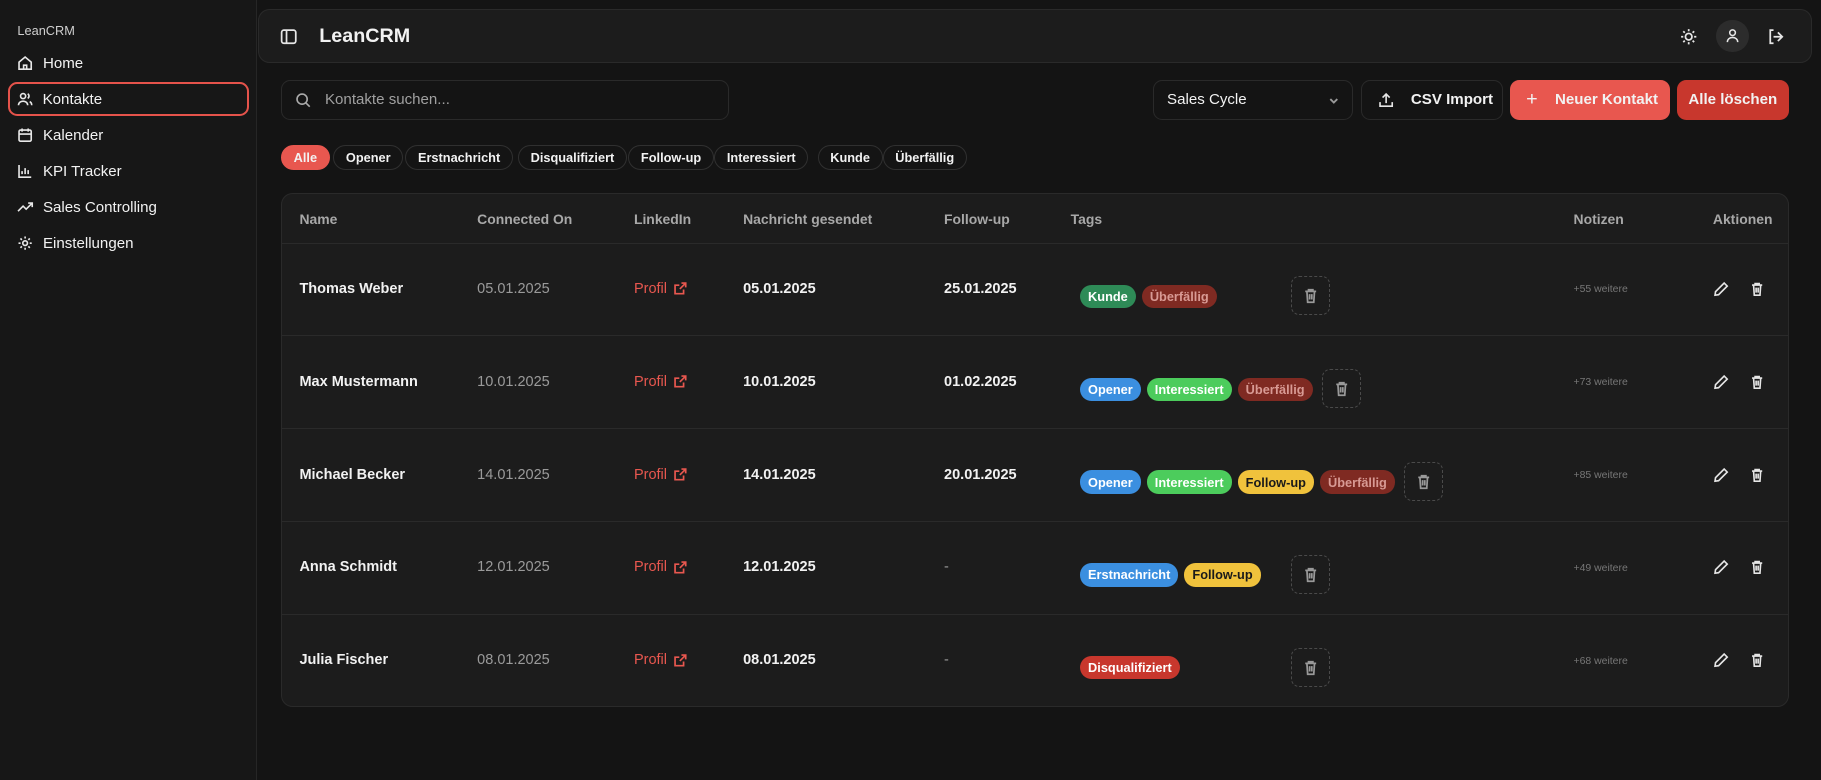  I want to click on tags-cell: Opener Interessiert Überfällig, so click(1220, 388).